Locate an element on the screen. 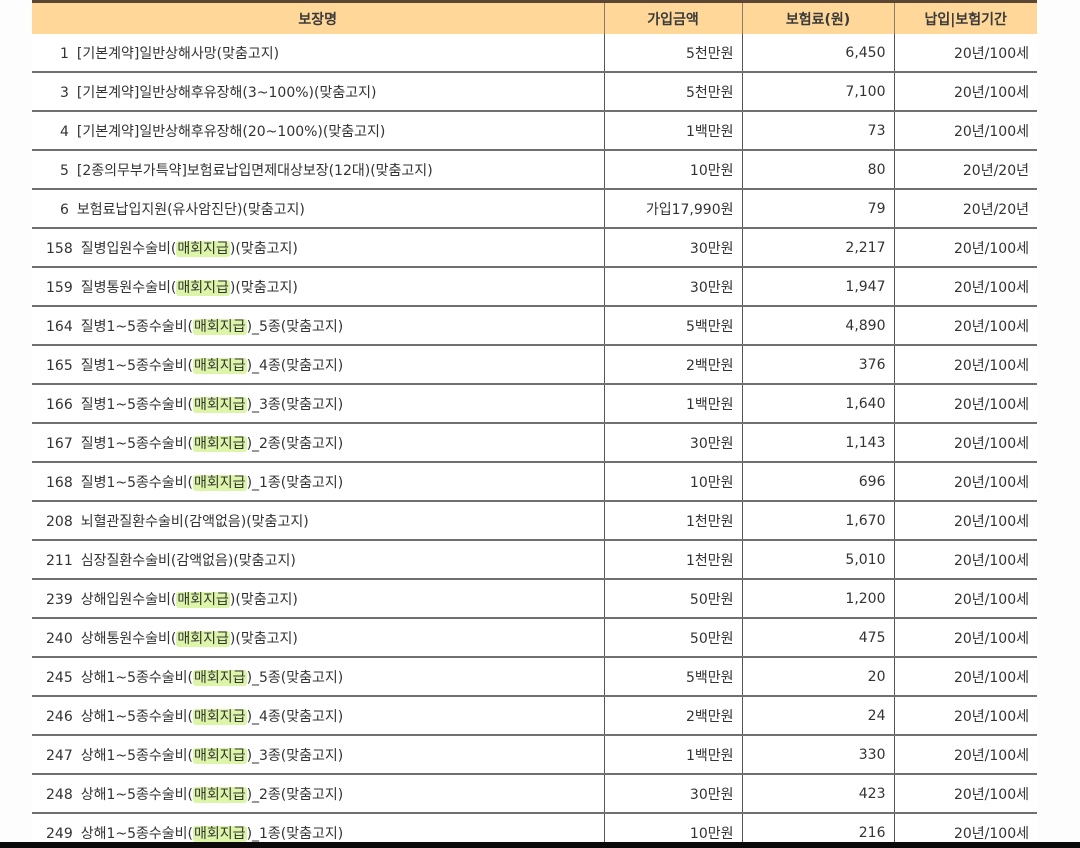 The height and width of the screenshot is (848, 1080). coverage-name-cell: 168 질병1~5종수술비(매회지급)_1종(맞춤고지) is located at coordinates (318, 481).